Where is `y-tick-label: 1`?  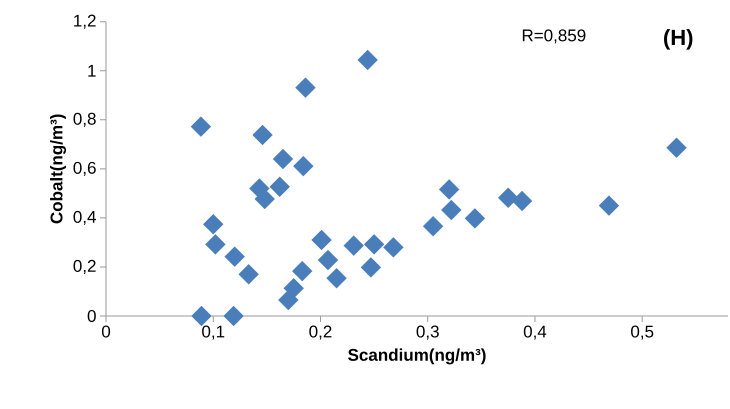 y-tick-label: 1 is located at coordinates (92, 70).